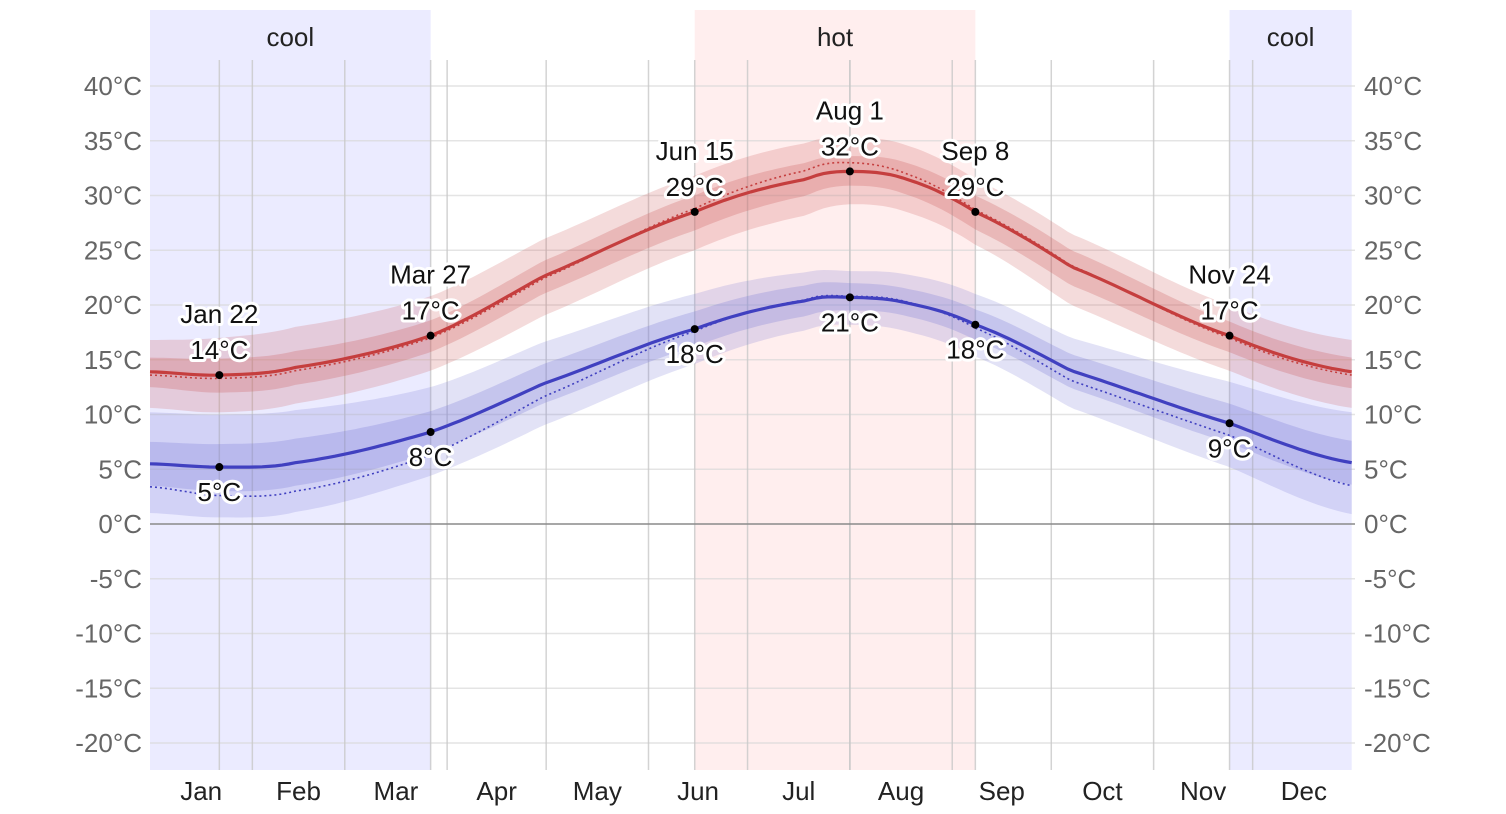 This screenshot has height=814, width=1506. What do you see at coordinates (113, 360) in the screenshot?
I see `y-tick-label-left: 15°C` at bounding box center [113, 360].